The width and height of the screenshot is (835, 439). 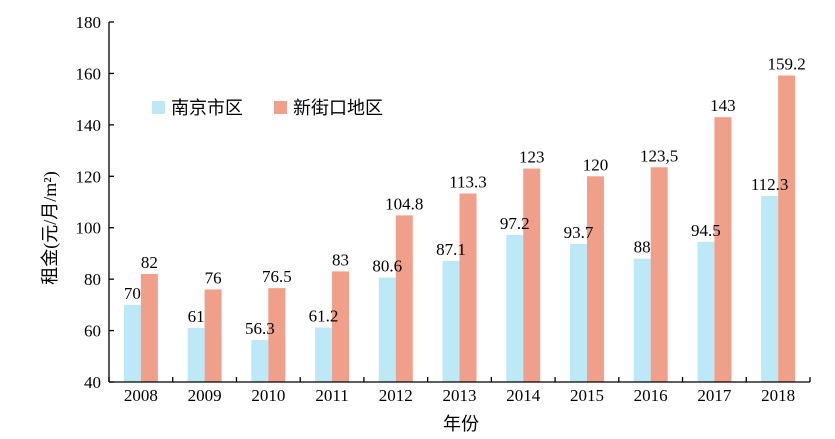 I want to click on legend-label-xinjiekou: 新街口地区, so click(x=338, y=108).